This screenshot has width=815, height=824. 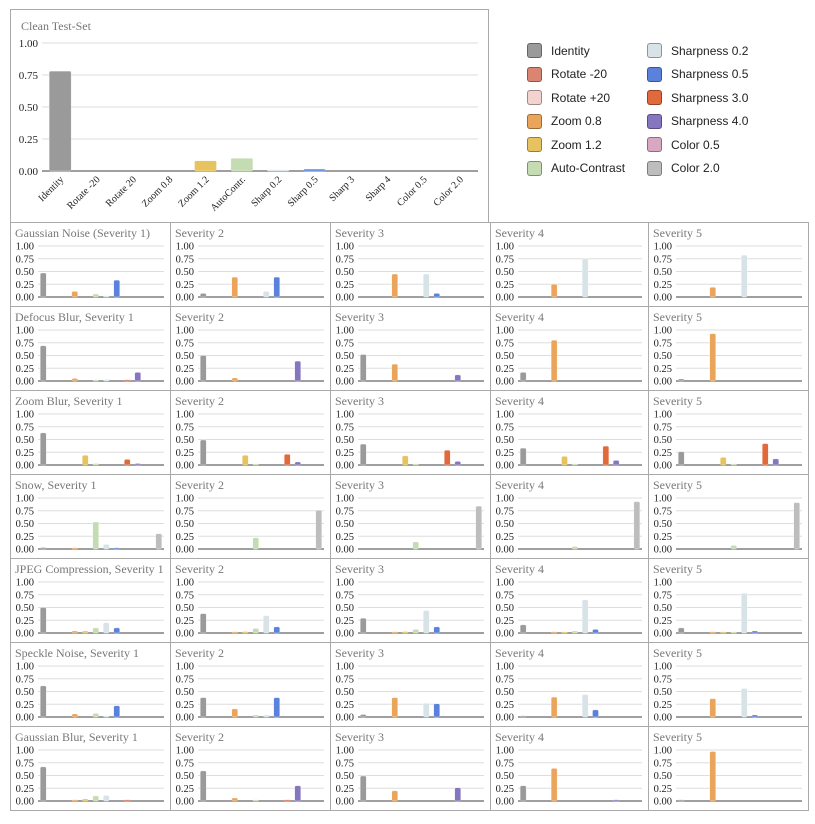 I want to click on panel: 1.00 0.75 0.50 0.25 0.00 Severity 4, so click(x=569, y=600).